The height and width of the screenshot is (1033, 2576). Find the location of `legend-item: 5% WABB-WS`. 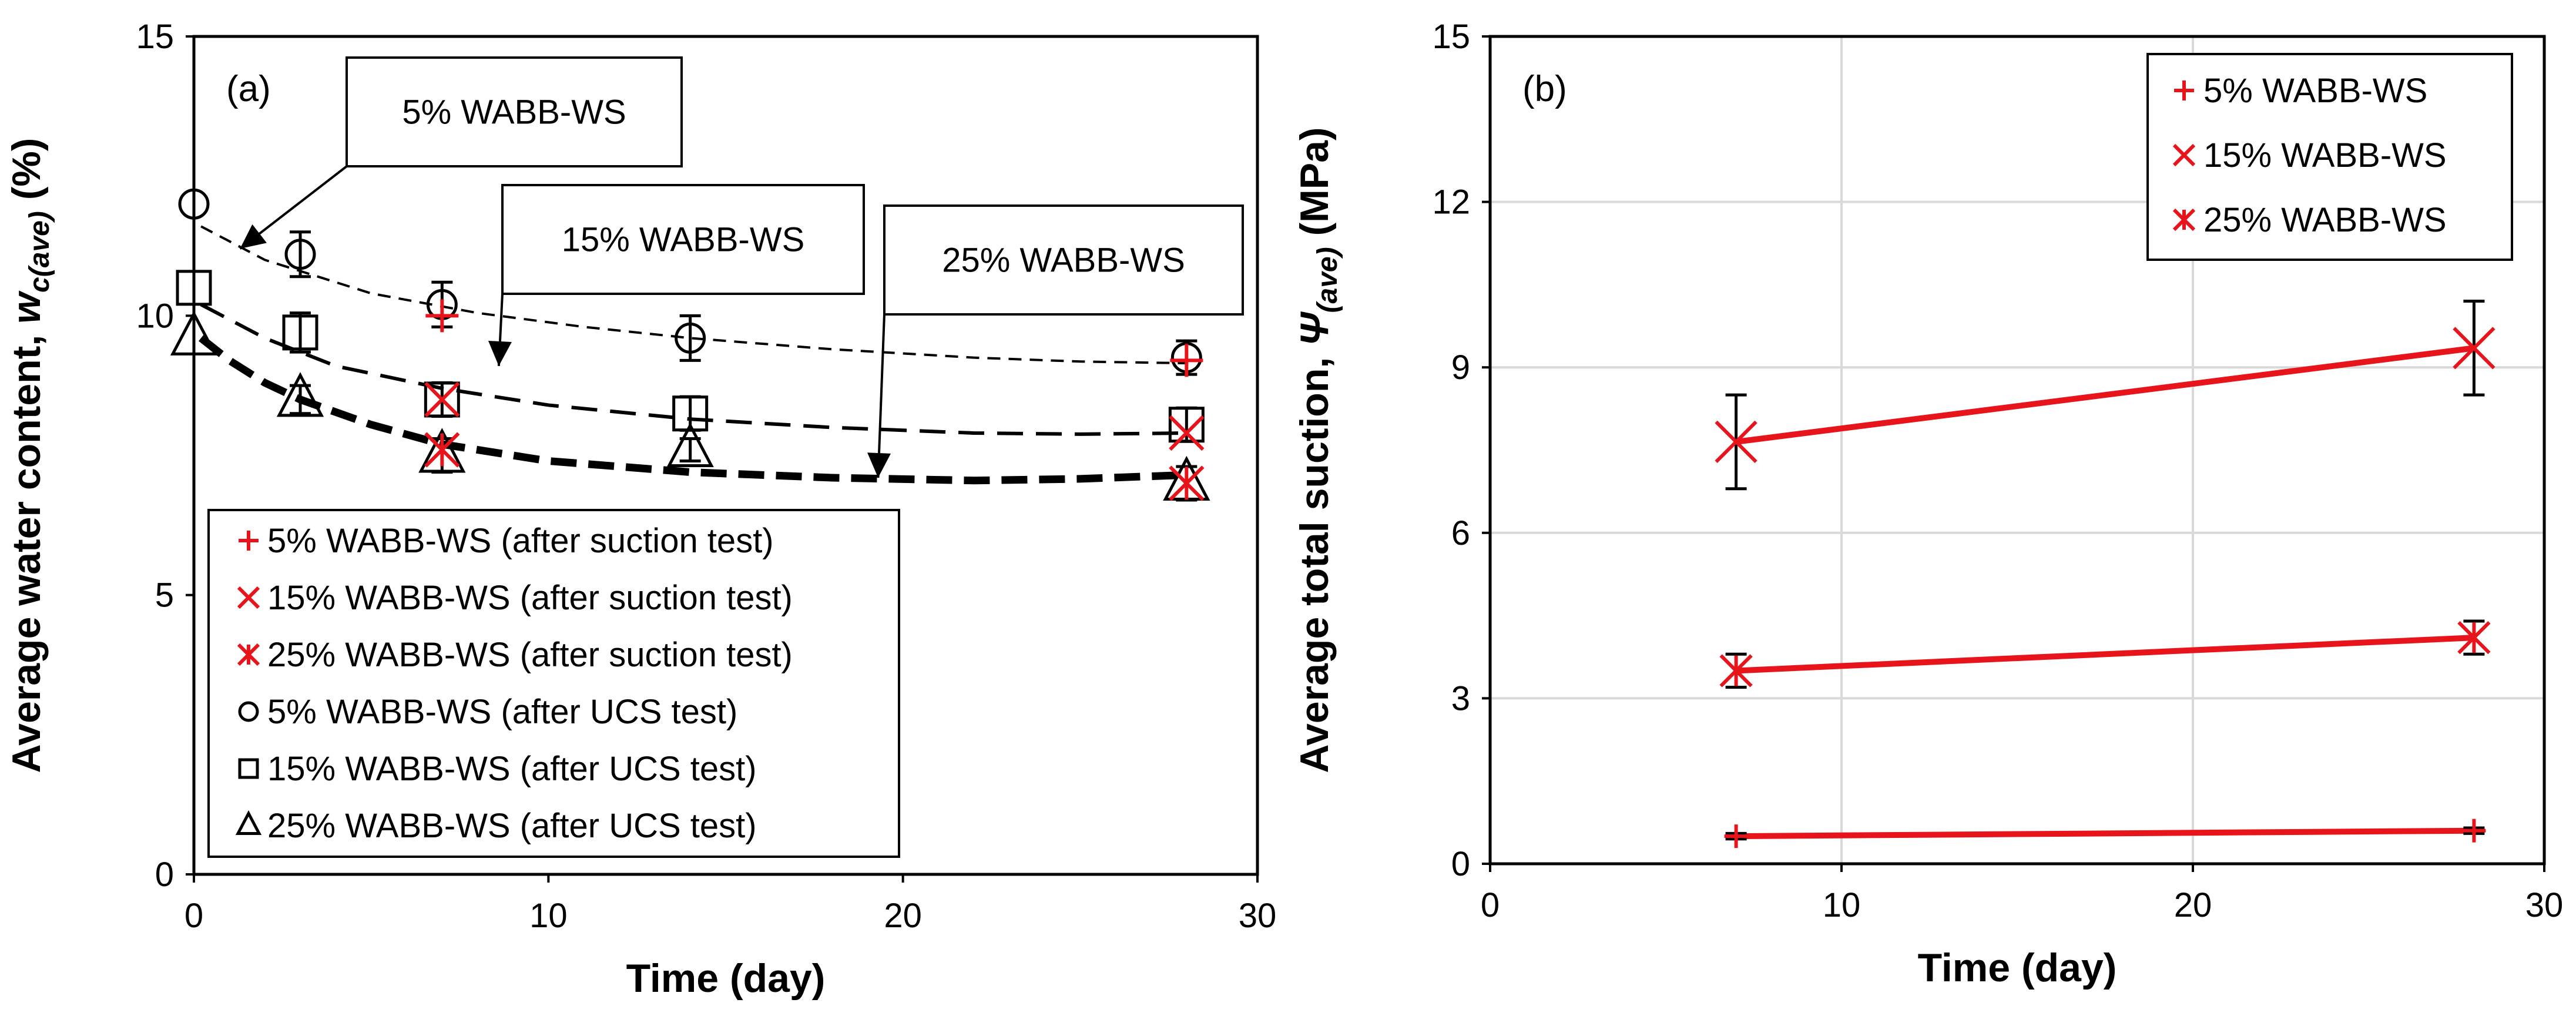

legend-item: 5% WABB-WS is located at coordinates (2301, 91).